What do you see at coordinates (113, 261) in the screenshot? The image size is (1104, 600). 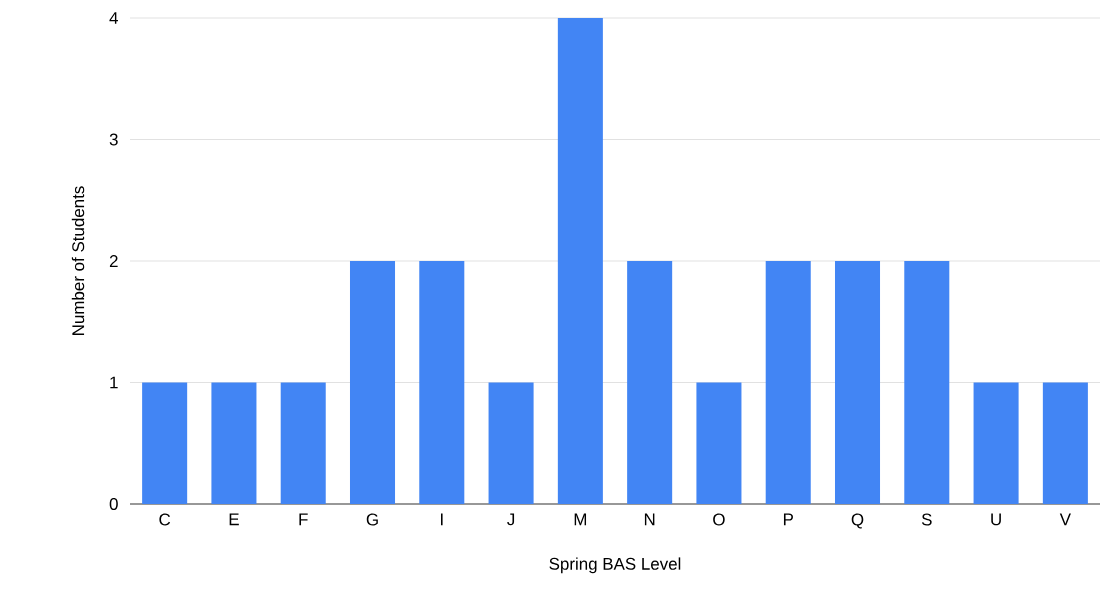 I see `y-tick-label: 2` at bounding box center [113, 261].